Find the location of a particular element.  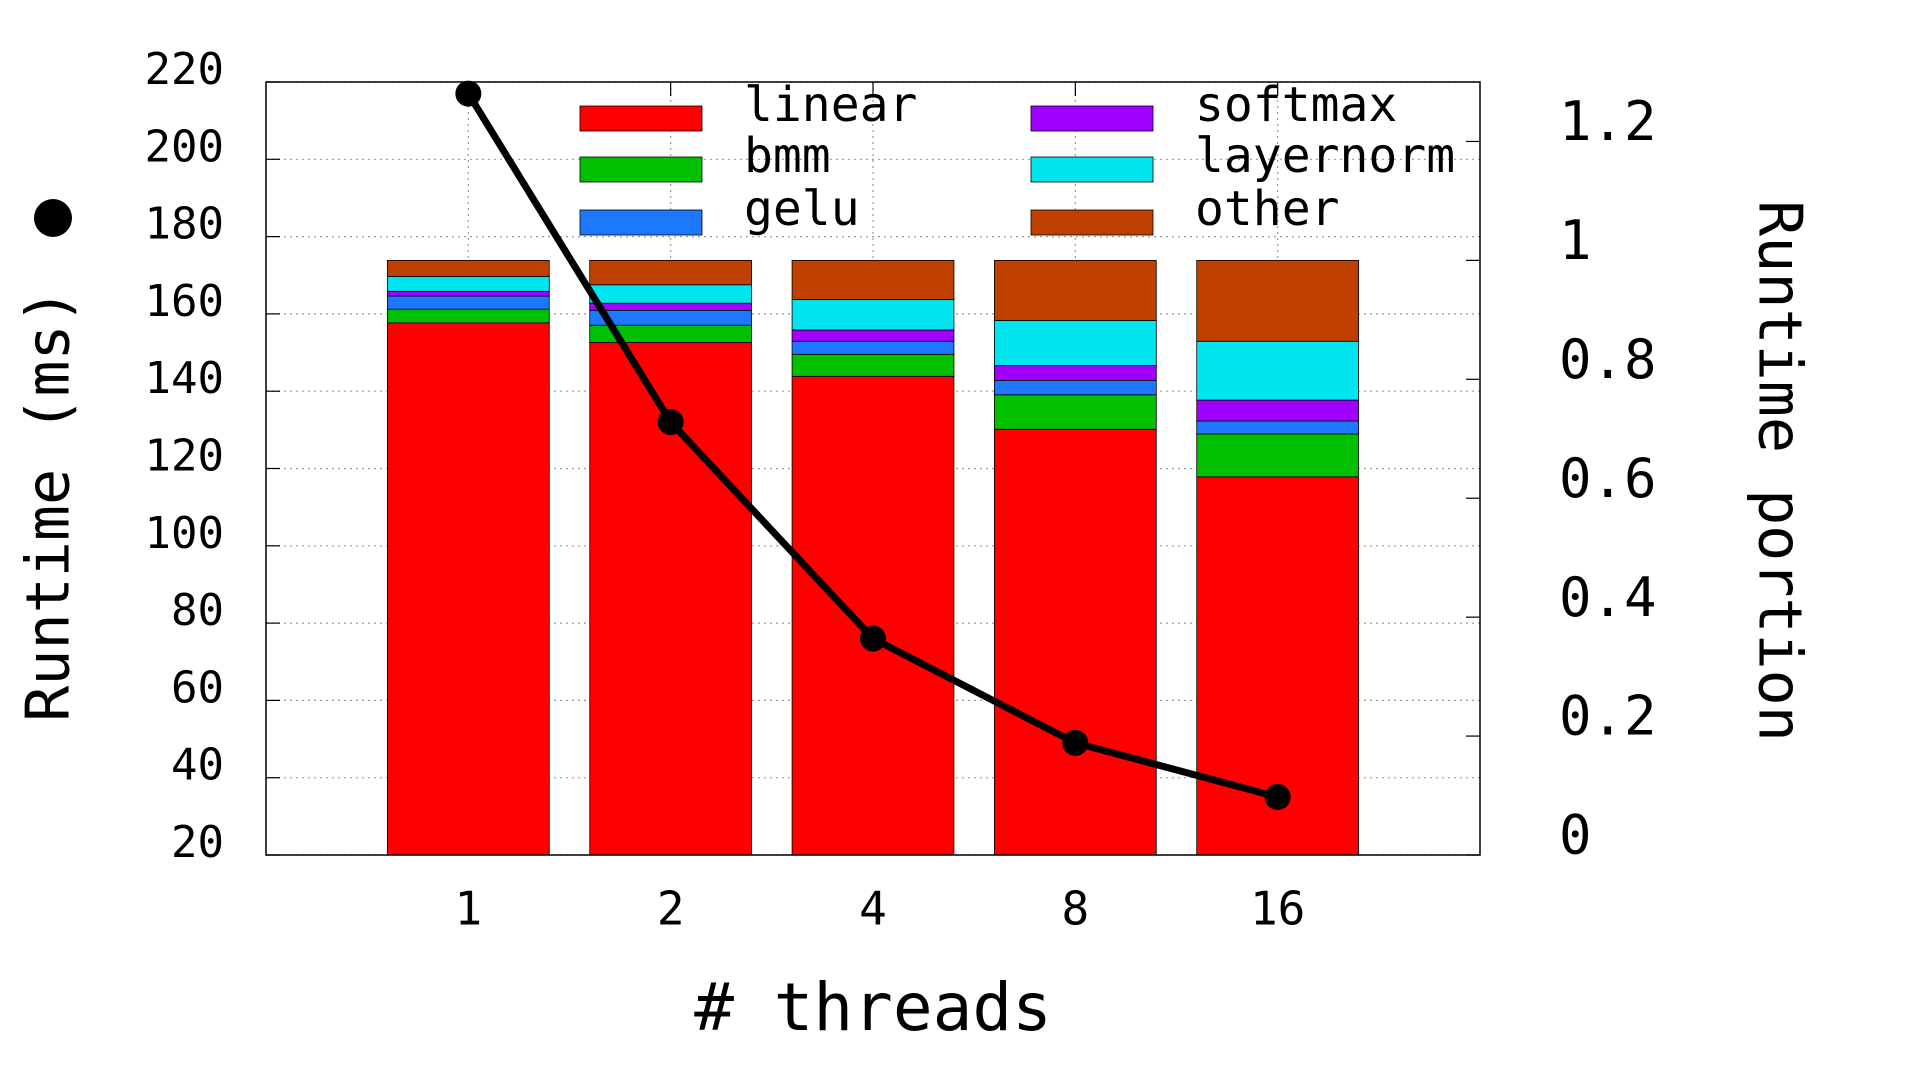

x-tick-label: 4 is located at coordinates (873, 909).